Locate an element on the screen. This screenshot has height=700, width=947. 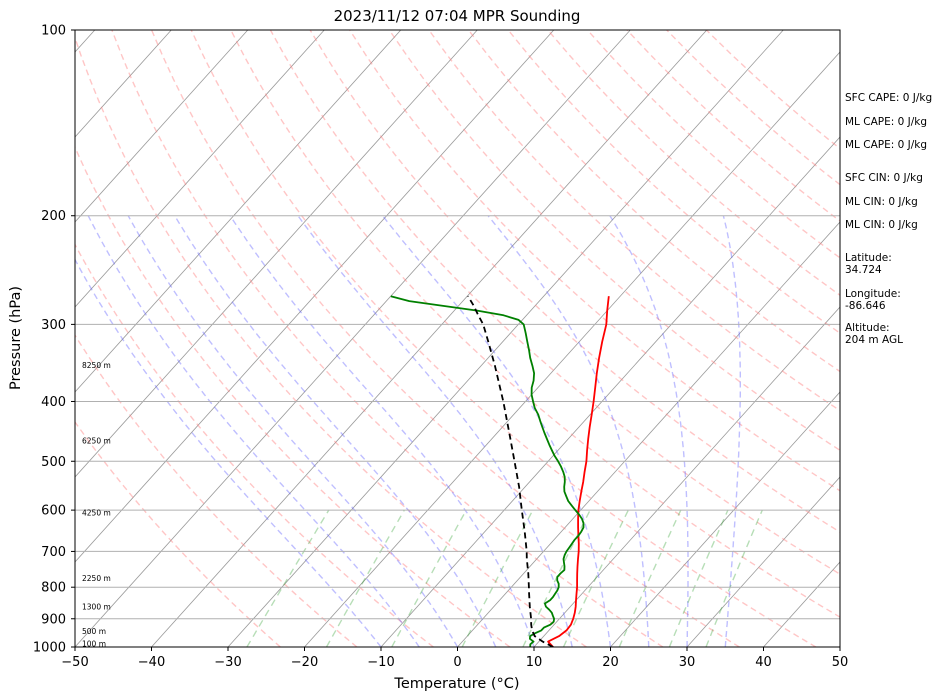
latitude-block: Latitude: 34.724 is located at coordinates (895, 264).